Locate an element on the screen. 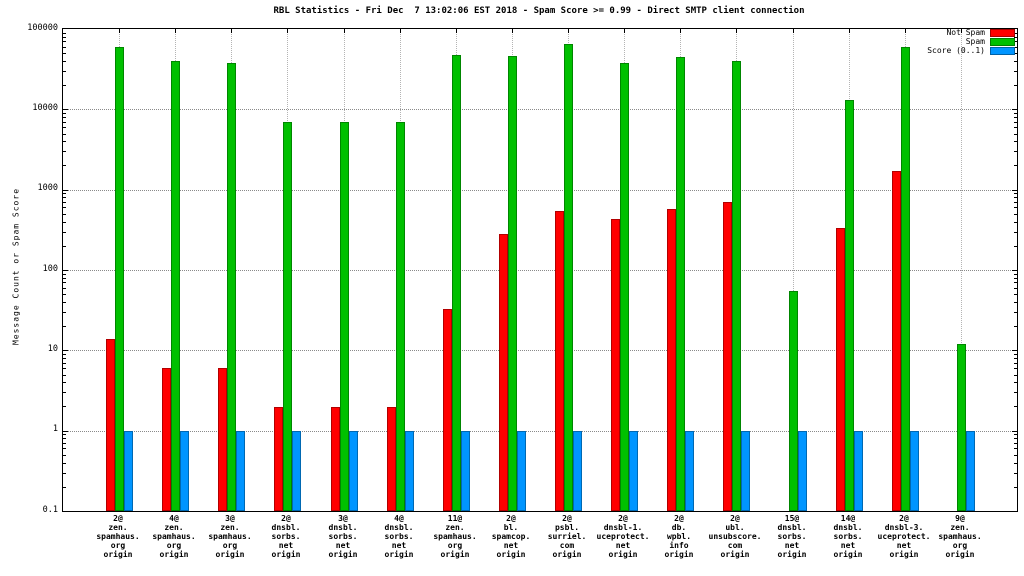  x-label-line: wpbl. is located at coordinates (679, 536).